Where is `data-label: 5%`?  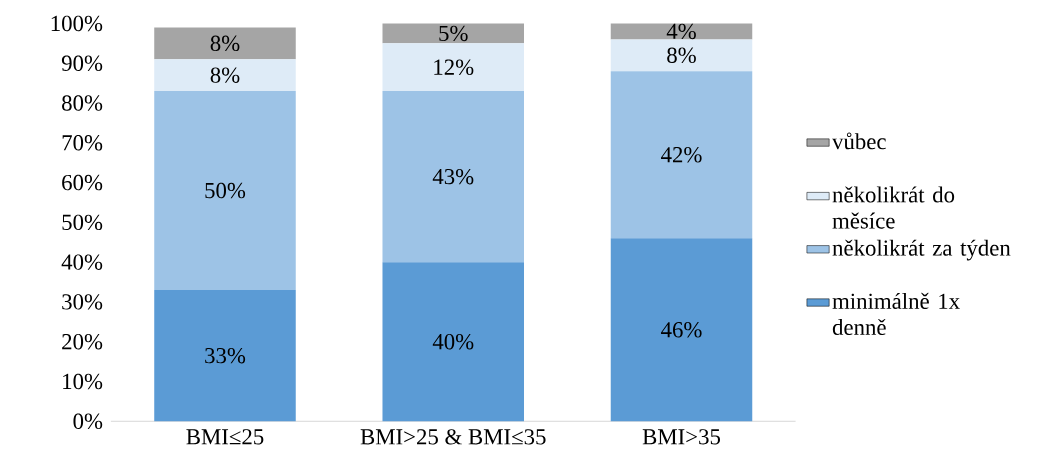 data-label: 5% is located at coordinates (453, 33).